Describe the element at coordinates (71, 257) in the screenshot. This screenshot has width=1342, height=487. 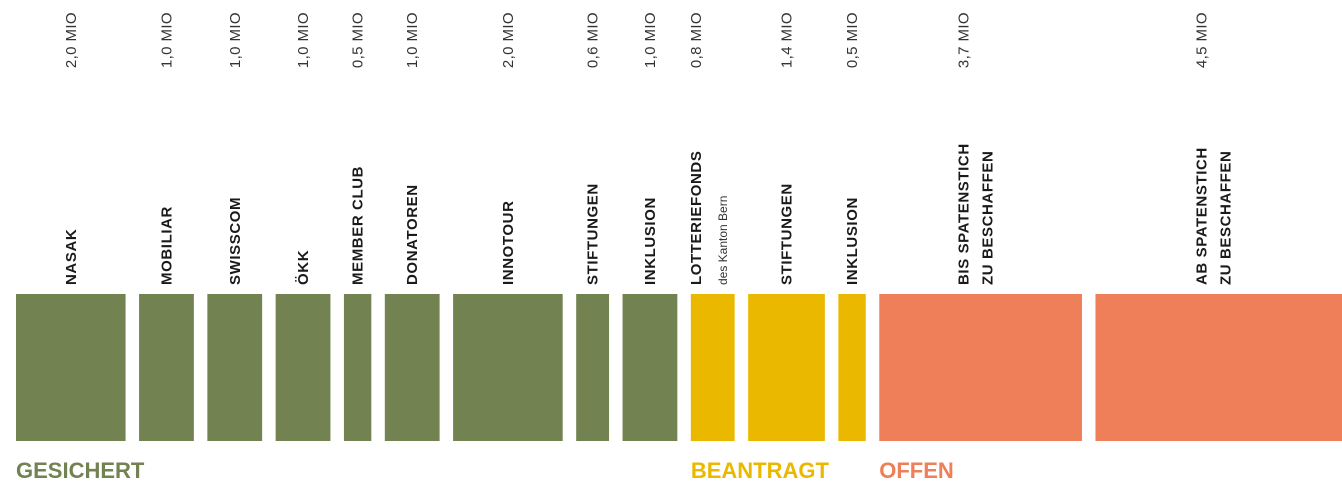
I see `category-label: NASAK` at that location.